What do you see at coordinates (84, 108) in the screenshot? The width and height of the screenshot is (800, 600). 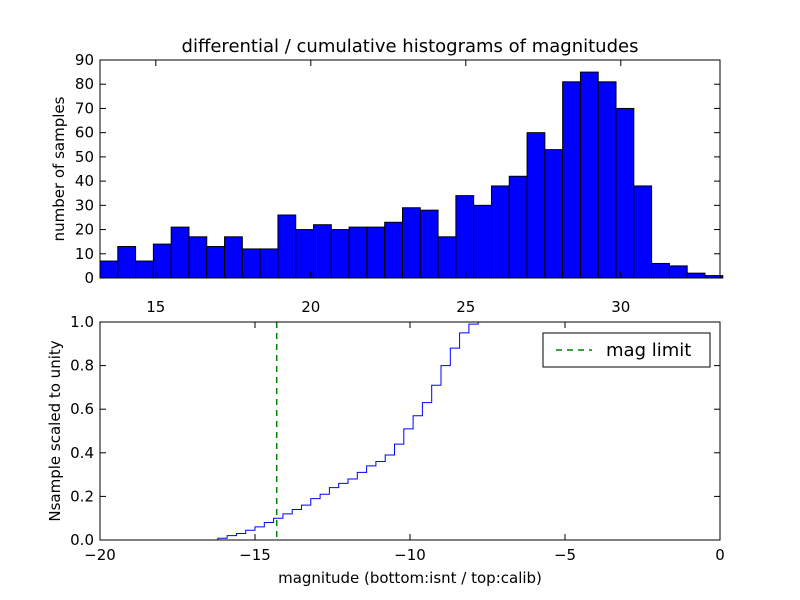 I see `y-tick-label: 70` at bounding box center [84, 108].